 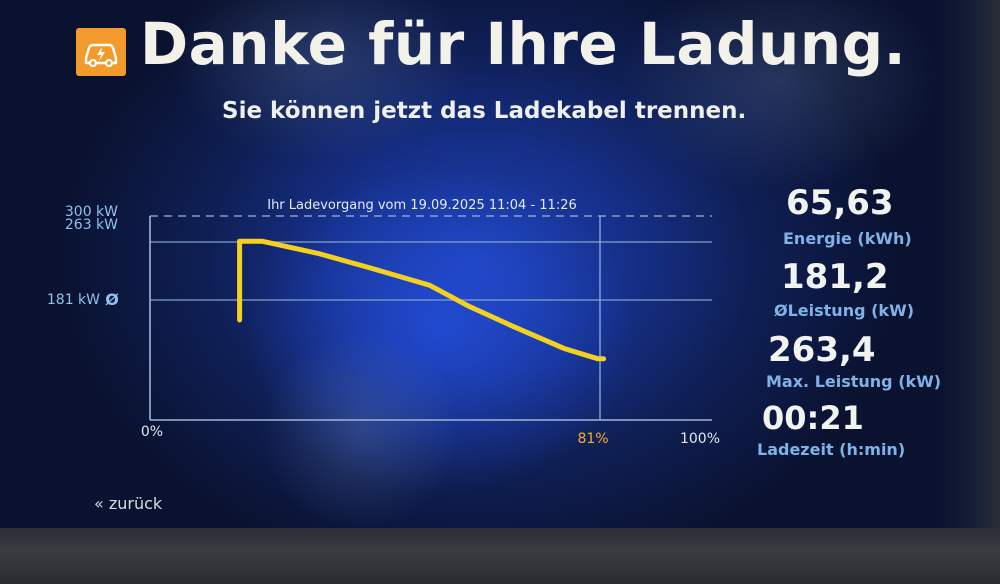 What do you see at coordinates (500, 556) in the screenshot?
I see `screen-bezel-bottom` at bounding box center [500, 556].